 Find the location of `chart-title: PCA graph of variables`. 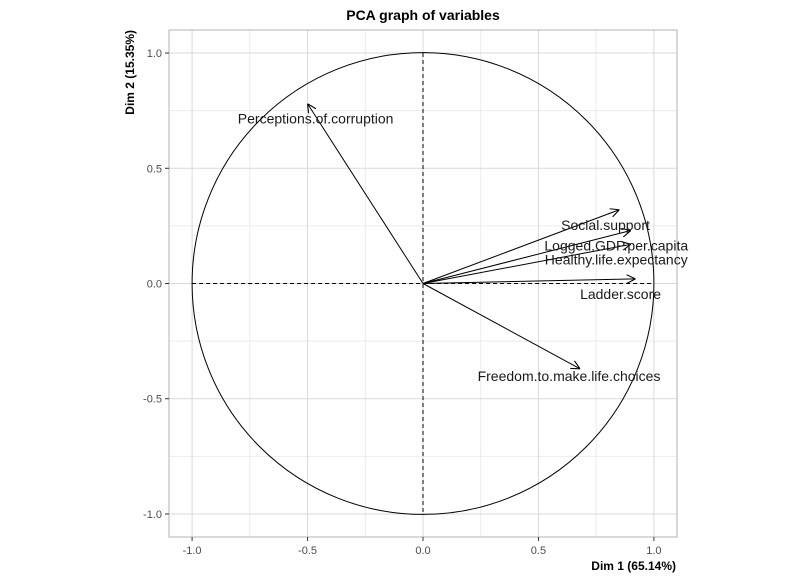

chart-title: PCA graph of variables is located at coordinates (423, 15).